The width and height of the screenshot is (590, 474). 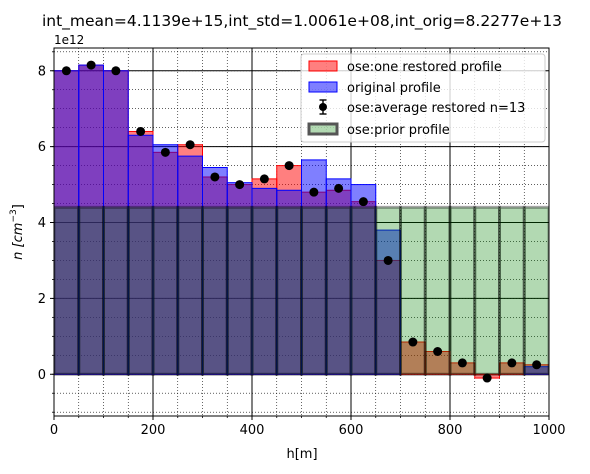 I want to click on x-tick-label: 0, so click(x=54, y=430).